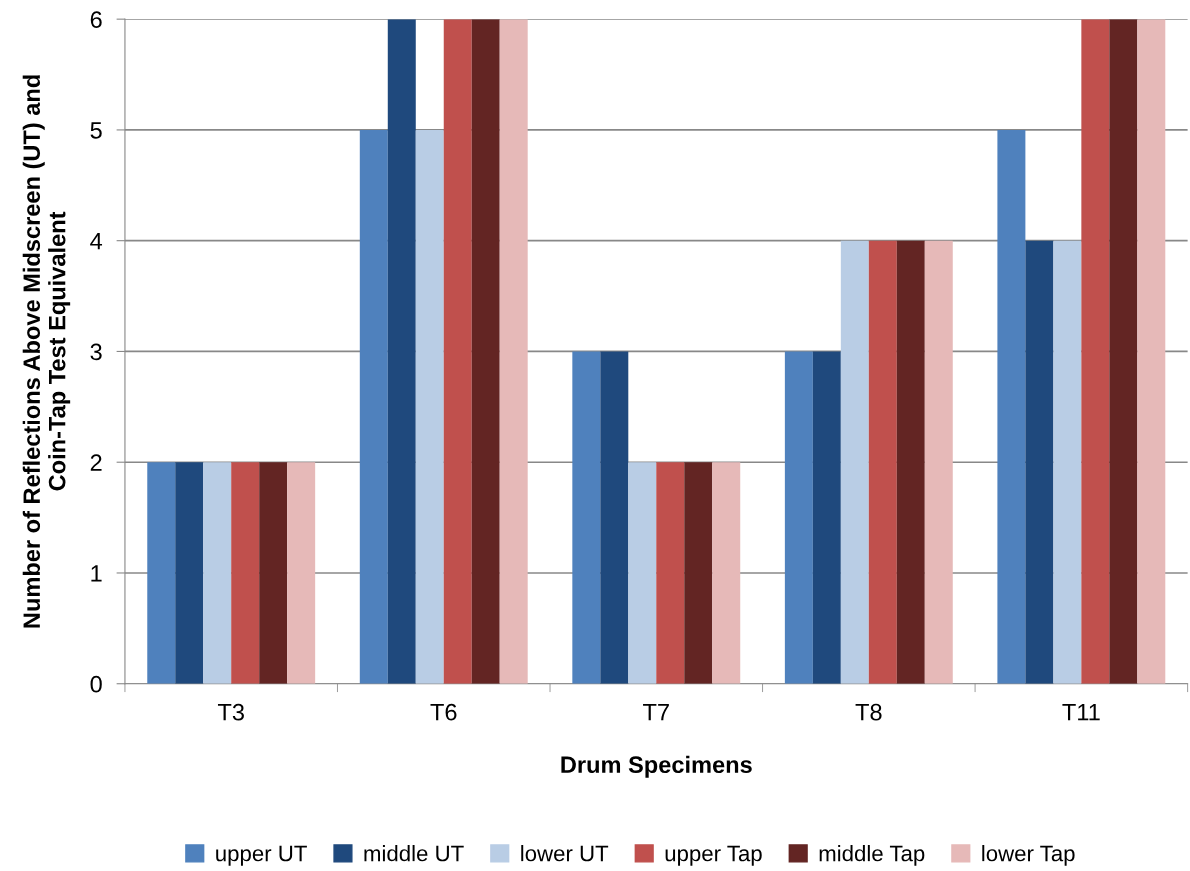 This screenshot has width=1190, height=871. What do you see at coordinates (96, 462) in the screenshot?
I see `y-tick-label: 2` at bounding box center [96, 462].